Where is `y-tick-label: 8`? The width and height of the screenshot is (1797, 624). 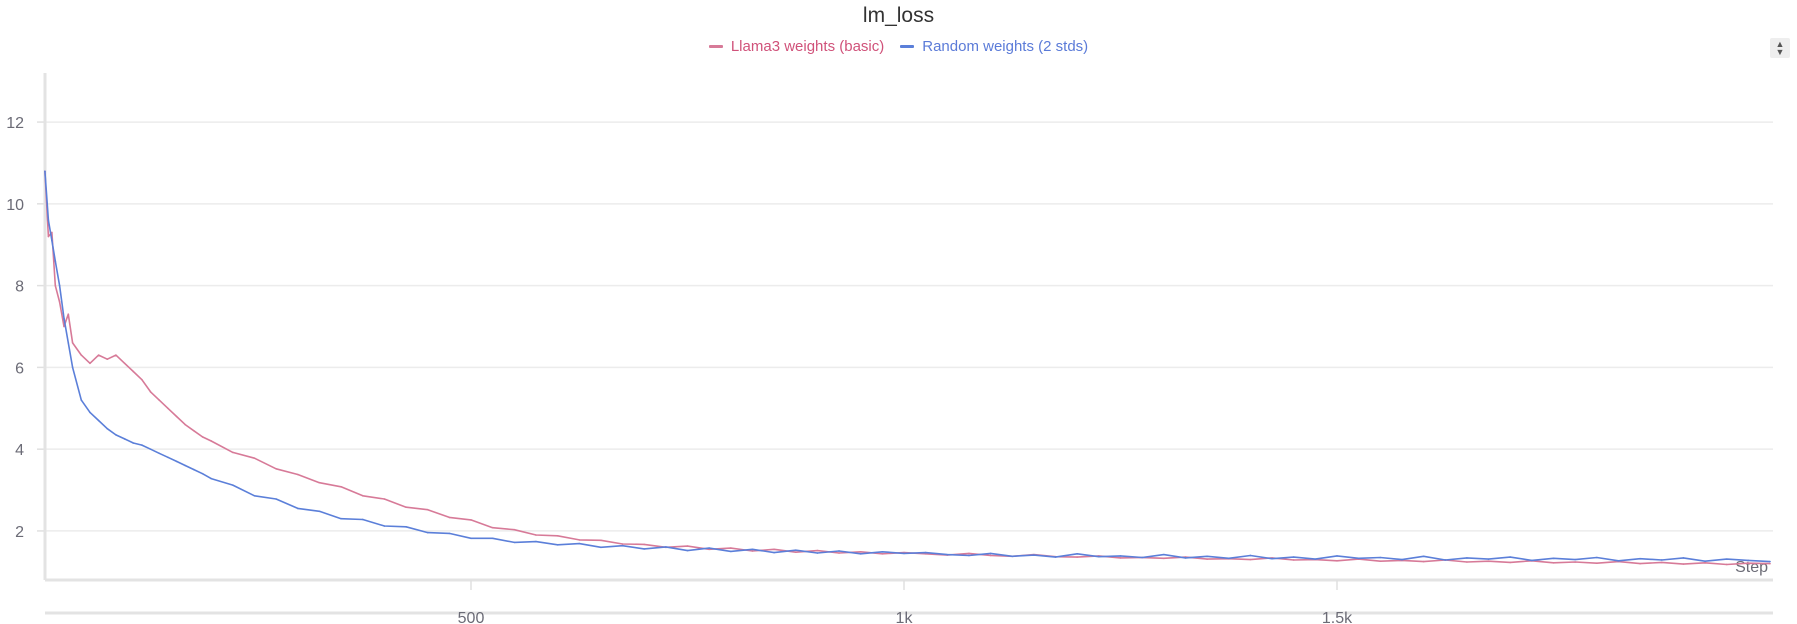
y-tick-label: 8 is located at coordinates (19, 287).